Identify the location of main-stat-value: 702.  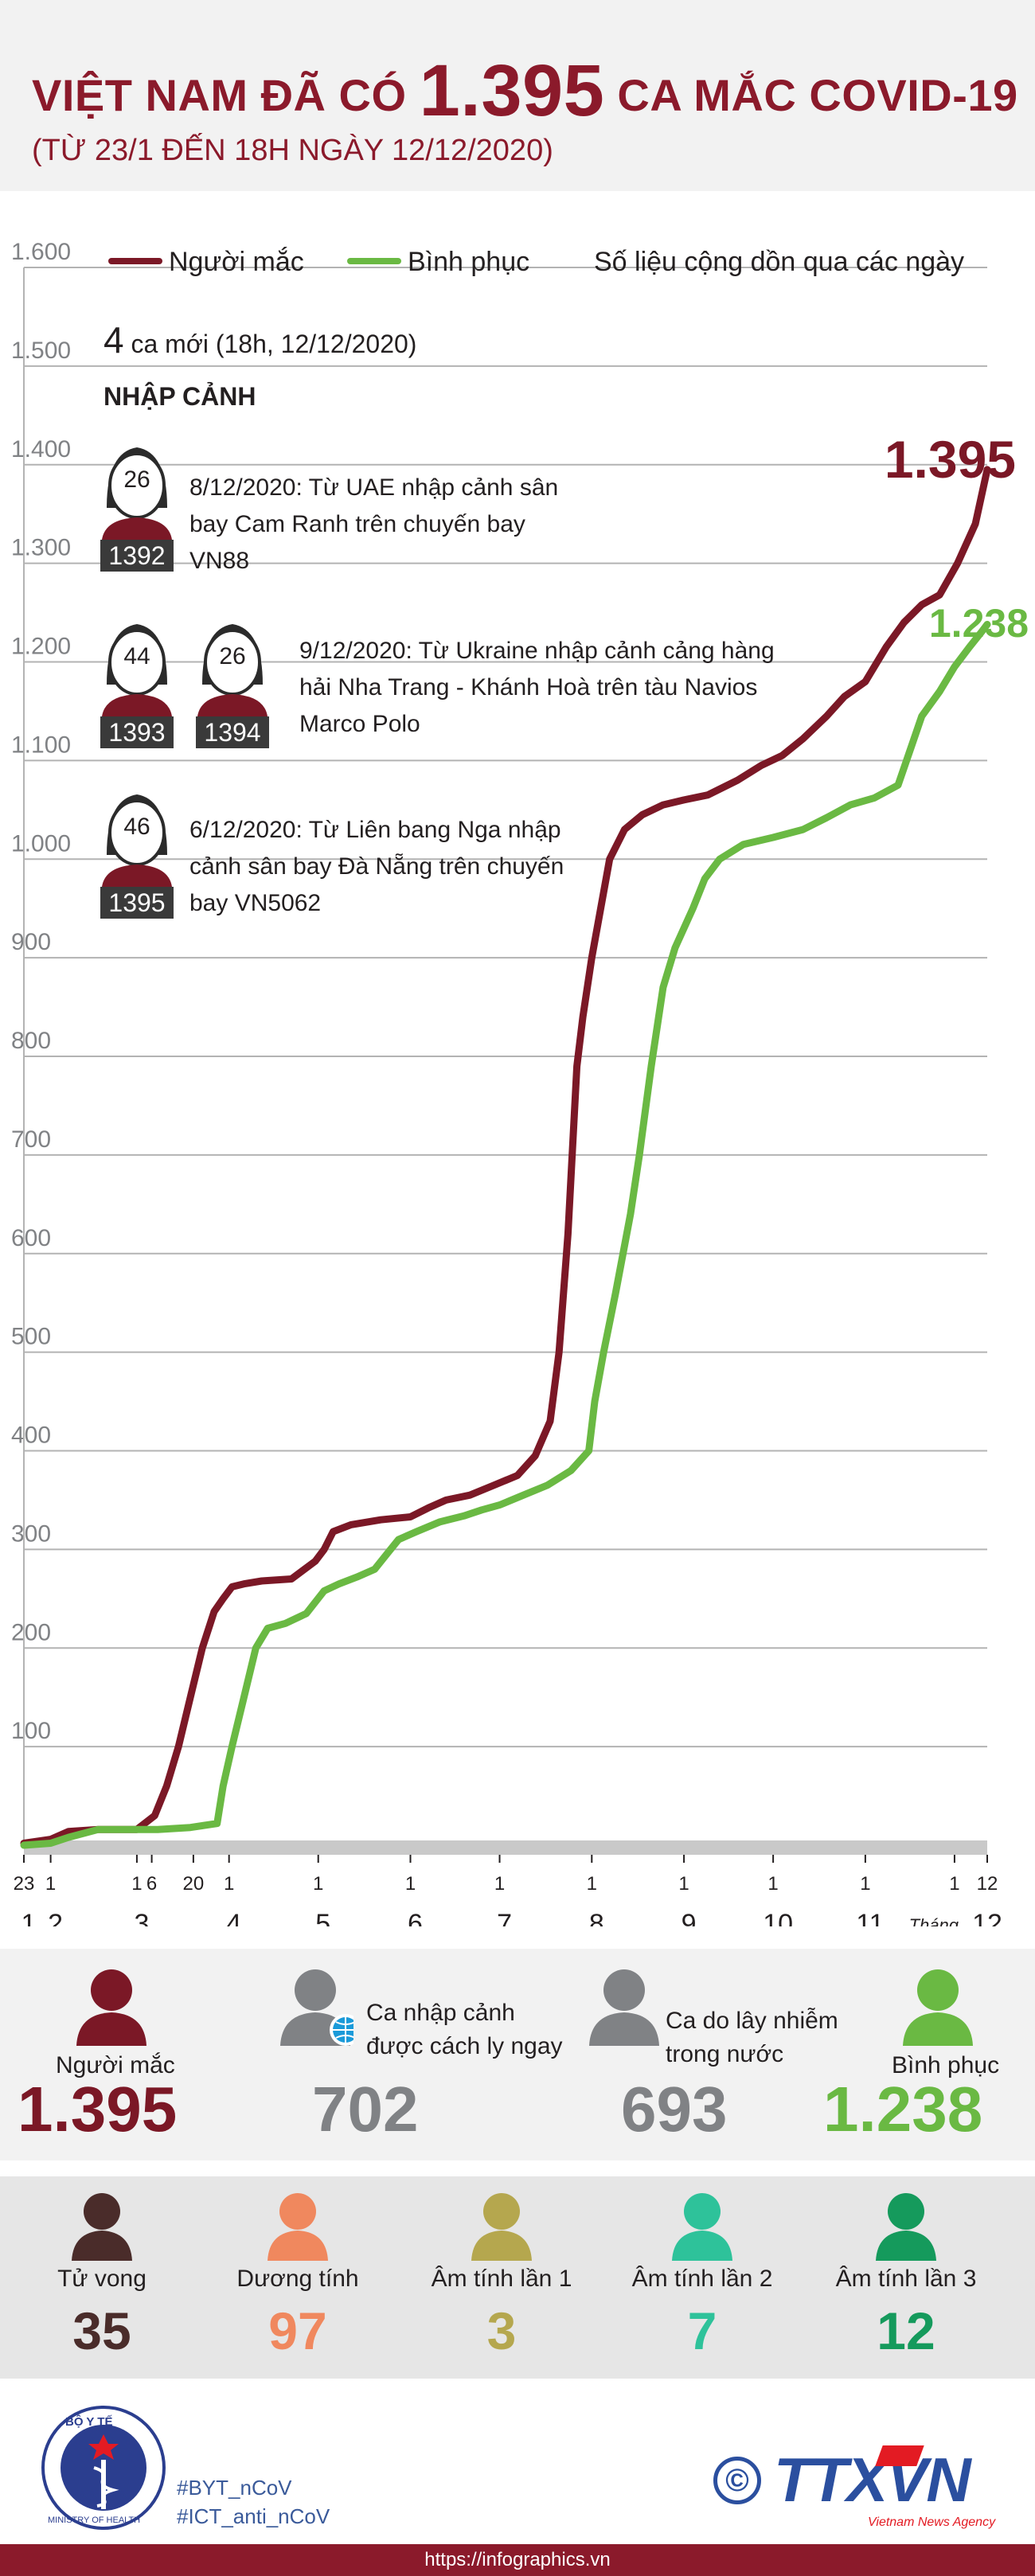
(365, 2109).